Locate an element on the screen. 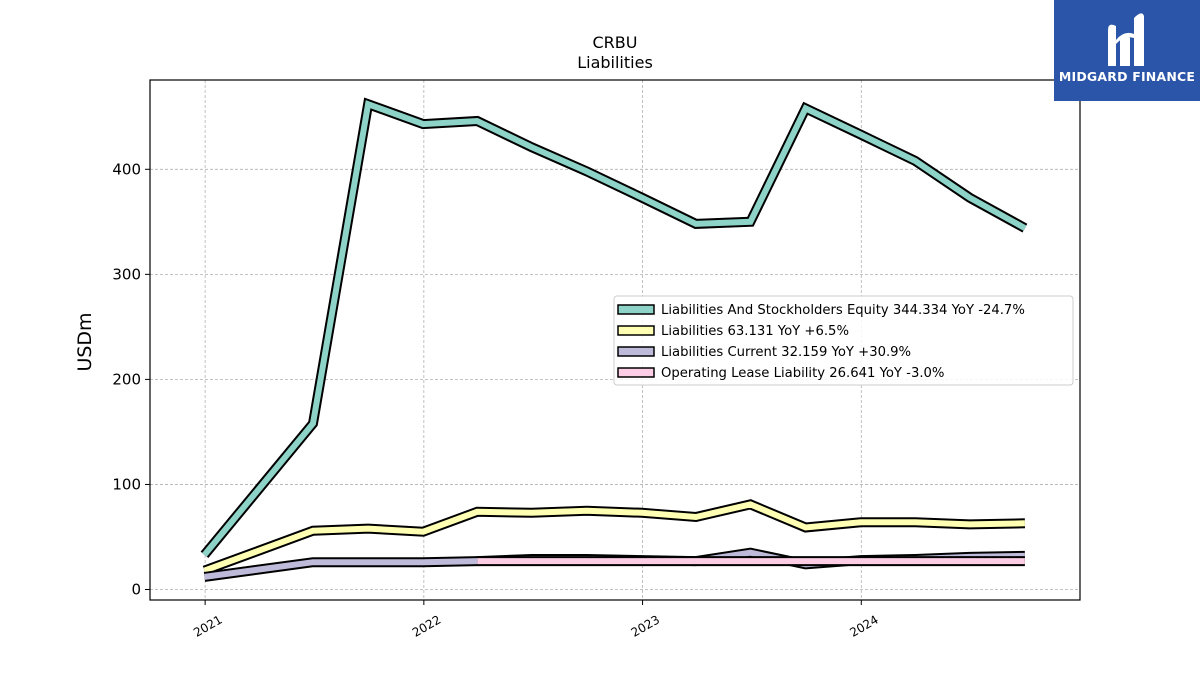  legend-label: Liabilities 63.131 YoY +6.5% is located at coordinates (755, 331).